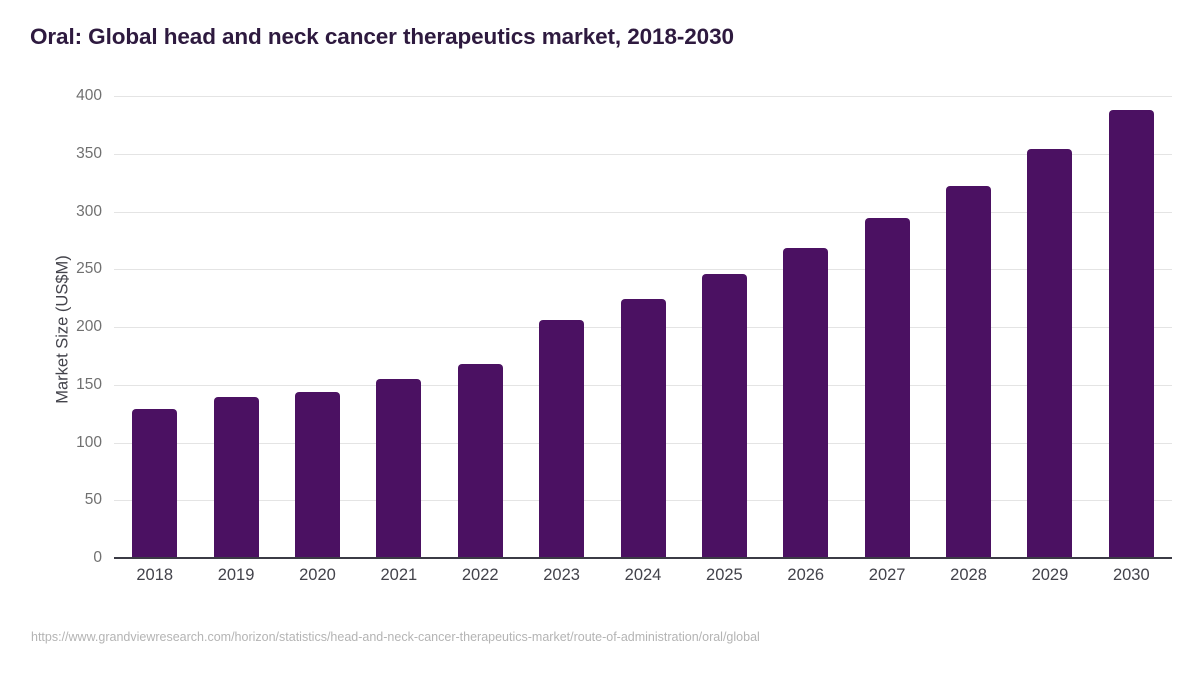  Describe the element at coordinates (724, 575) in the screenshot. I see `x-axis-tick-label: 2025` at that location.